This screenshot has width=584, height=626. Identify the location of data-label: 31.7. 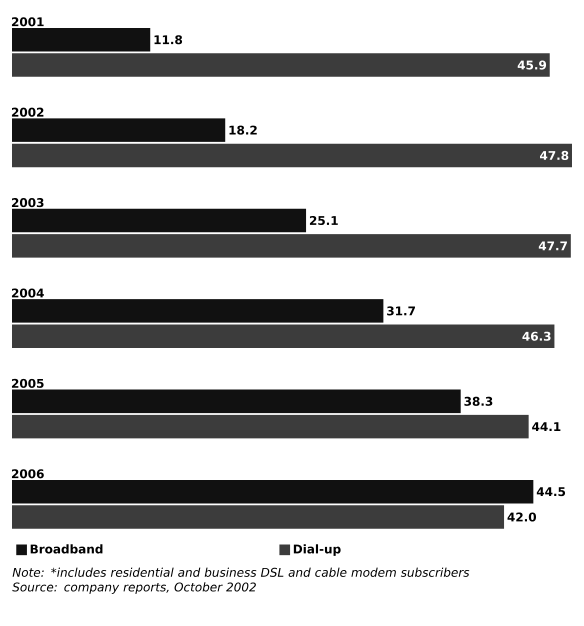
(401, 311).